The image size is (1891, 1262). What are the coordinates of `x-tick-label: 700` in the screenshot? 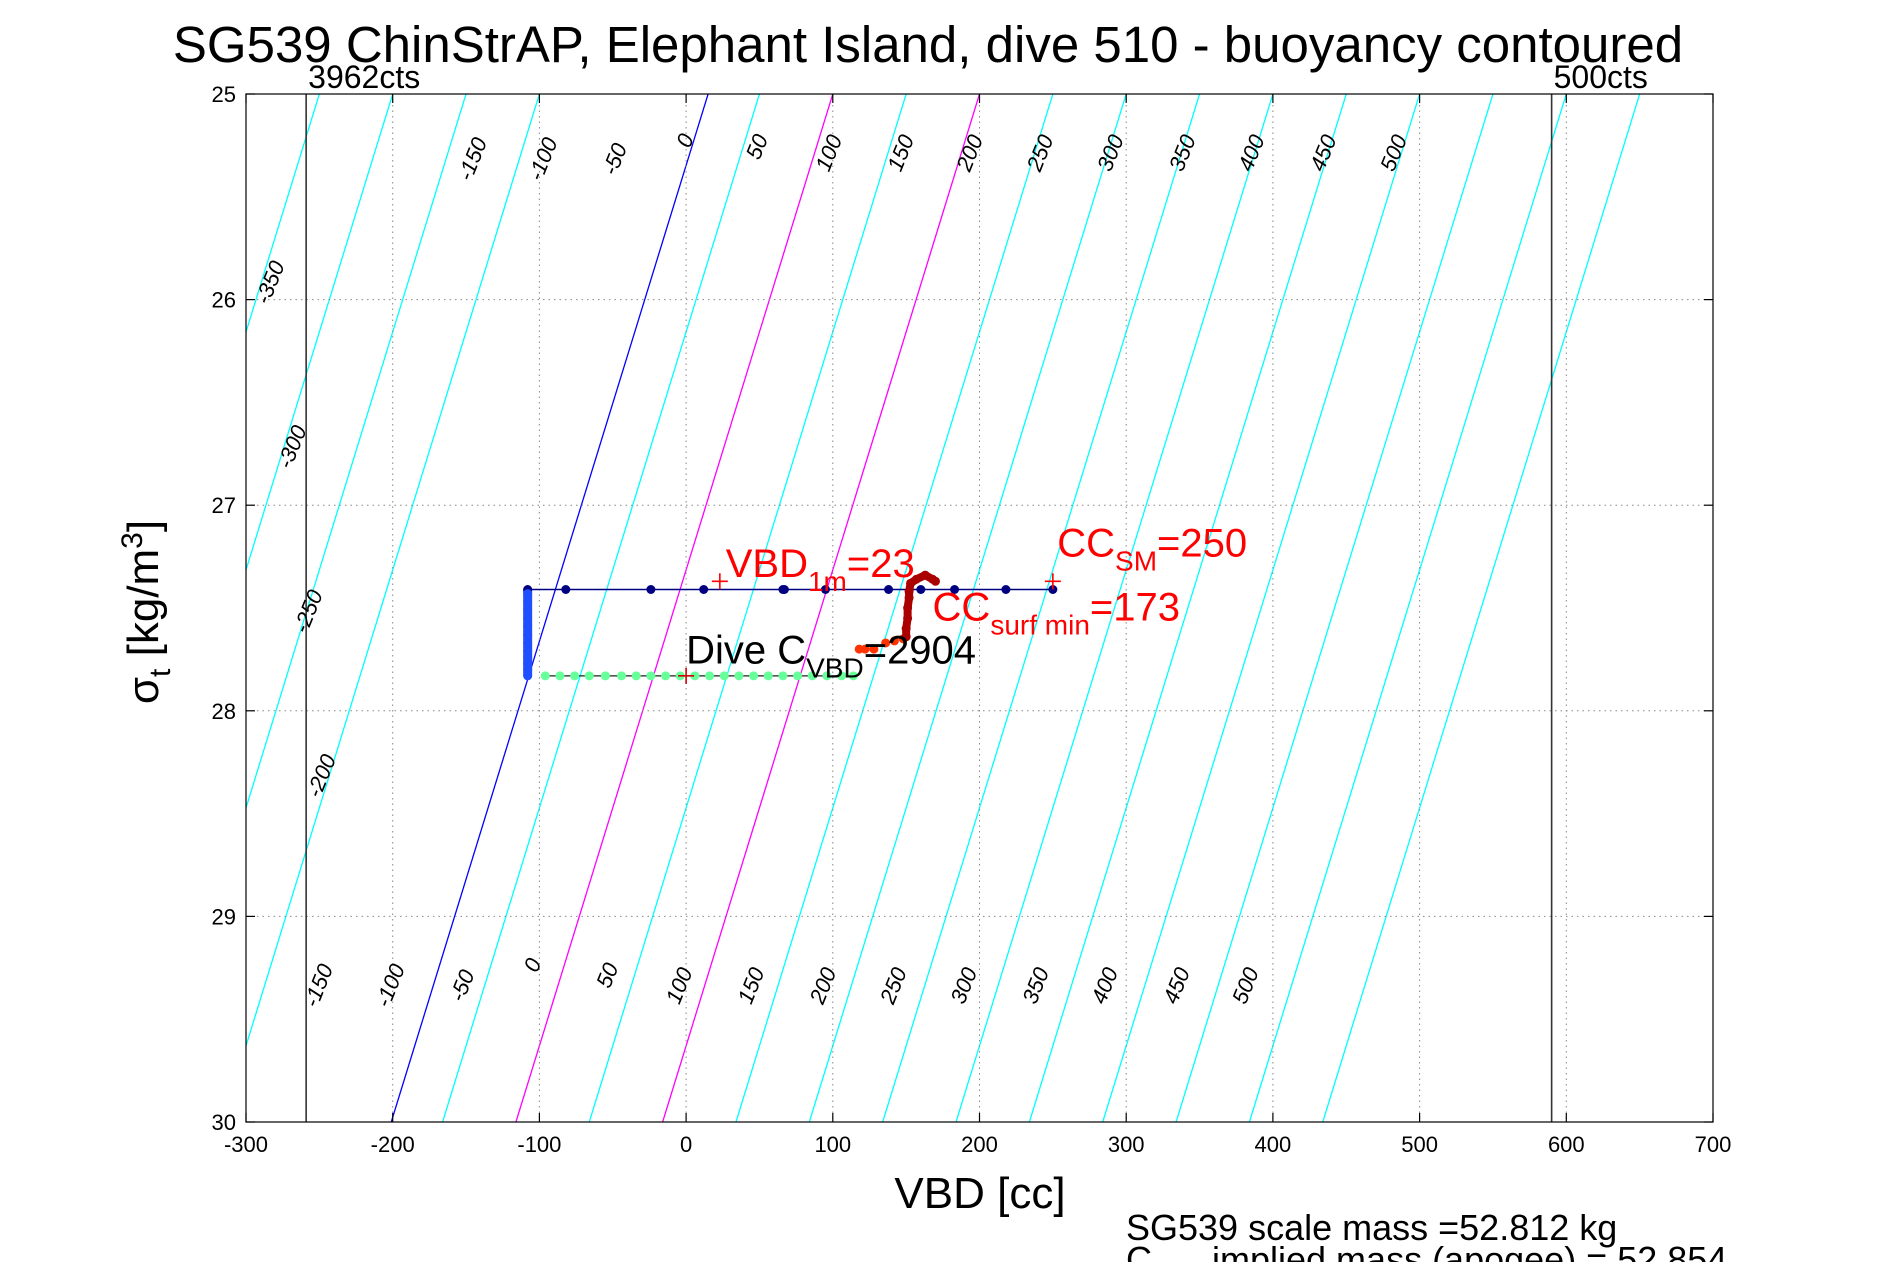 It's located at (1713, 1144).